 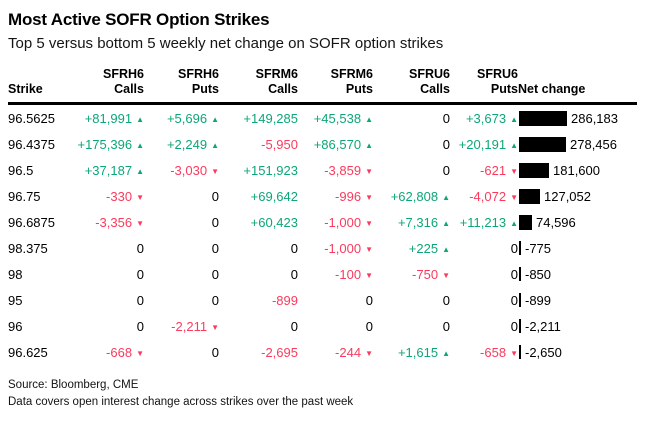 I want to click on column-header-sfrh6-calls: SFRH6 Calls, so click(x=106, y=86).